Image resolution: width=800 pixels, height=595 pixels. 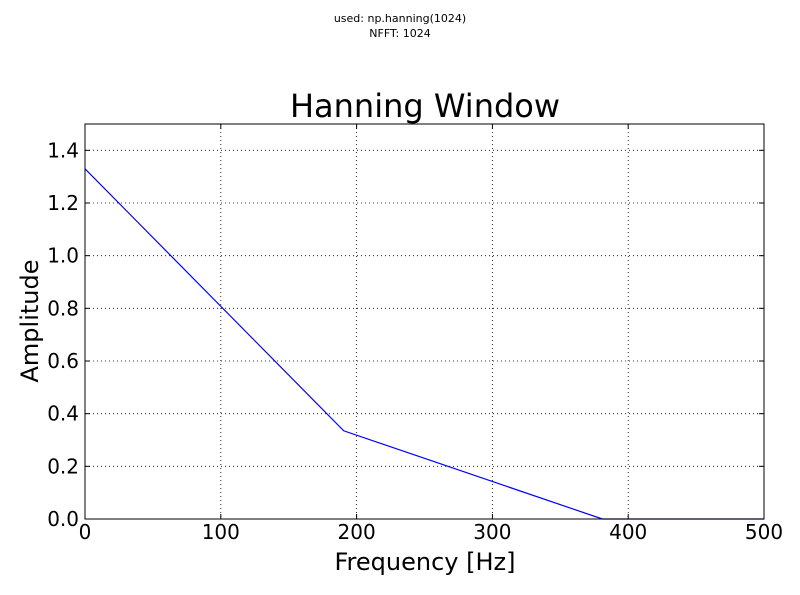 What do you see at coordinates (63, 150) in the screenshot?
I see `y-tick-label: 1.4` at bounding box center [63, 150].